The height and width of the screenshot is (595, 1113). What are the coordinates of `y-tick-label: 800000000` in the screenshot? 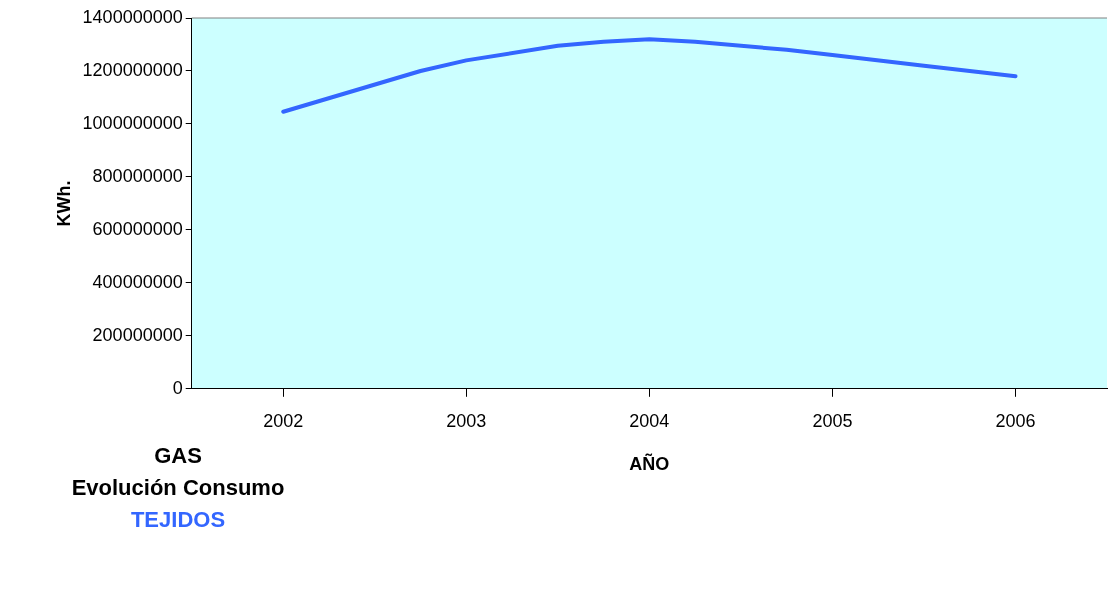 It's located at (137, 175).